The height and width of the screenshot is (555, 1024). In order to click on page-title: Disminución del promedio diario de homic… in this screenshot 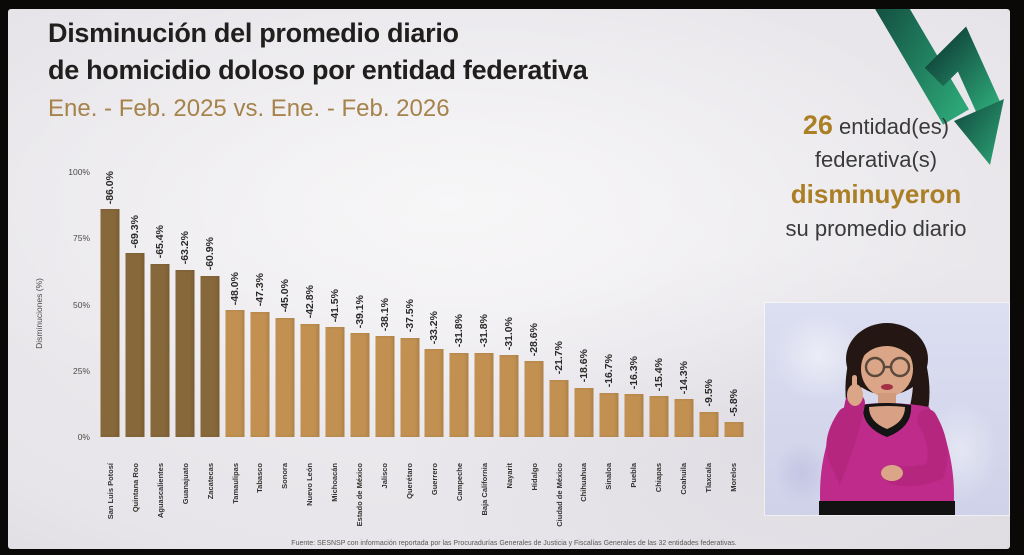, I will do `click(318, 52)`.